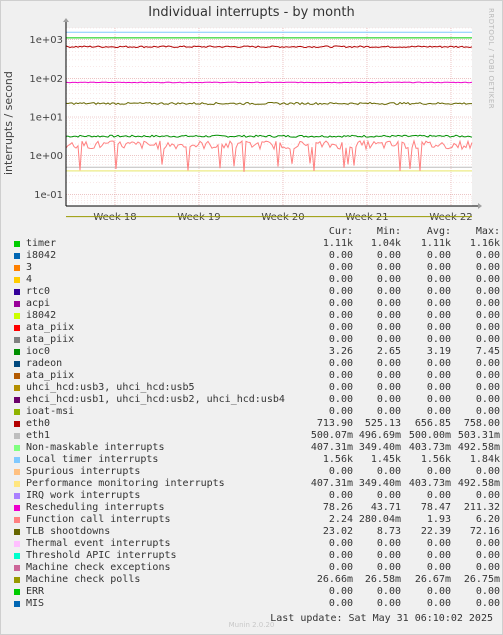 The width and height of the screenshot is (503, 635). I want to click on legend-avg-value: 78.47, so click(435, 507).